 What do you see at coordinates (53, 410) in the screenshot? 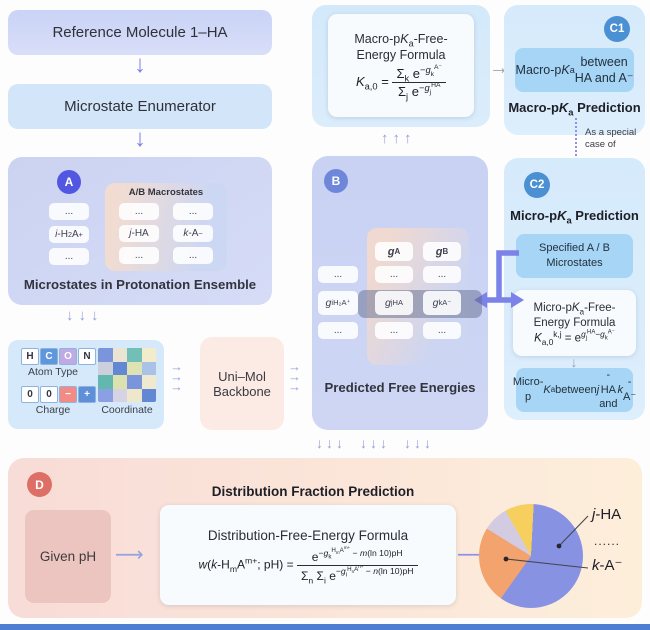
I see `charge-label: Charge` at bounding box center [53, 410].